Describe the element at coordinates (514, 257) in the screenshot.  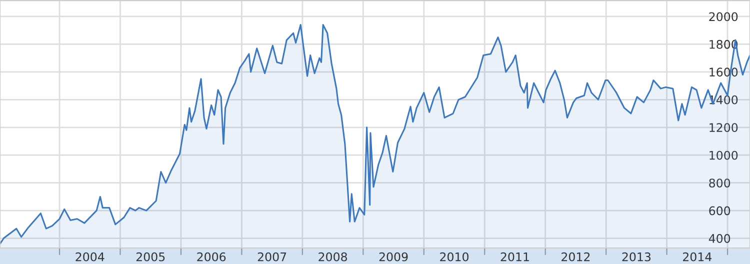
I see `x-tick-label: 2011` at that location.